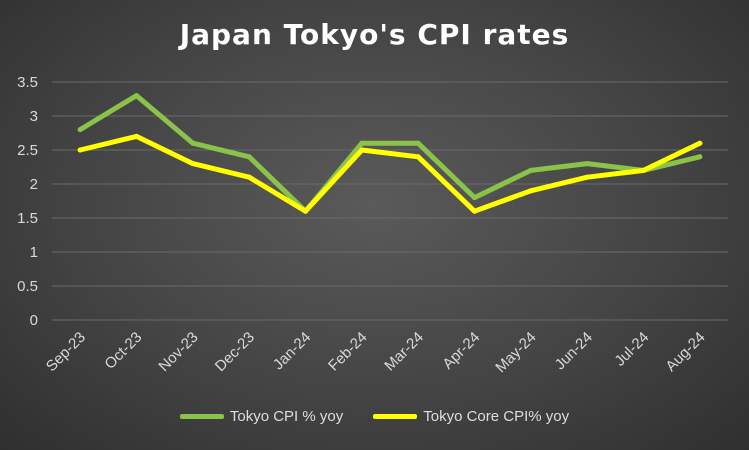  I want to click on y-tick-label: 0.5, so click(27, 286).